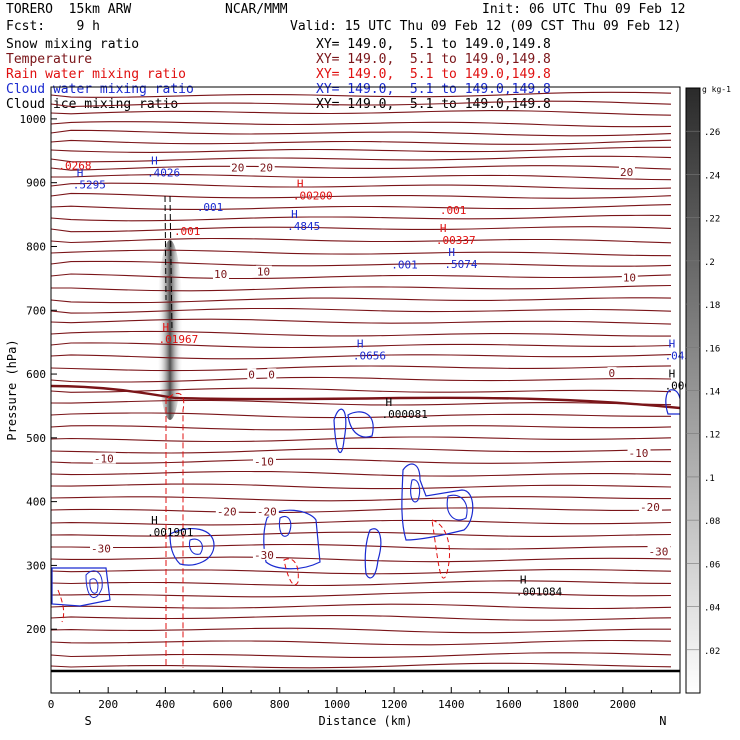 Image resolution: width=740 pixels, height=740 pixels. What do you see at coordinates (280, 704) in the screenshot?
I see `x-tick-label: 800` at bounding box center [280, 704].